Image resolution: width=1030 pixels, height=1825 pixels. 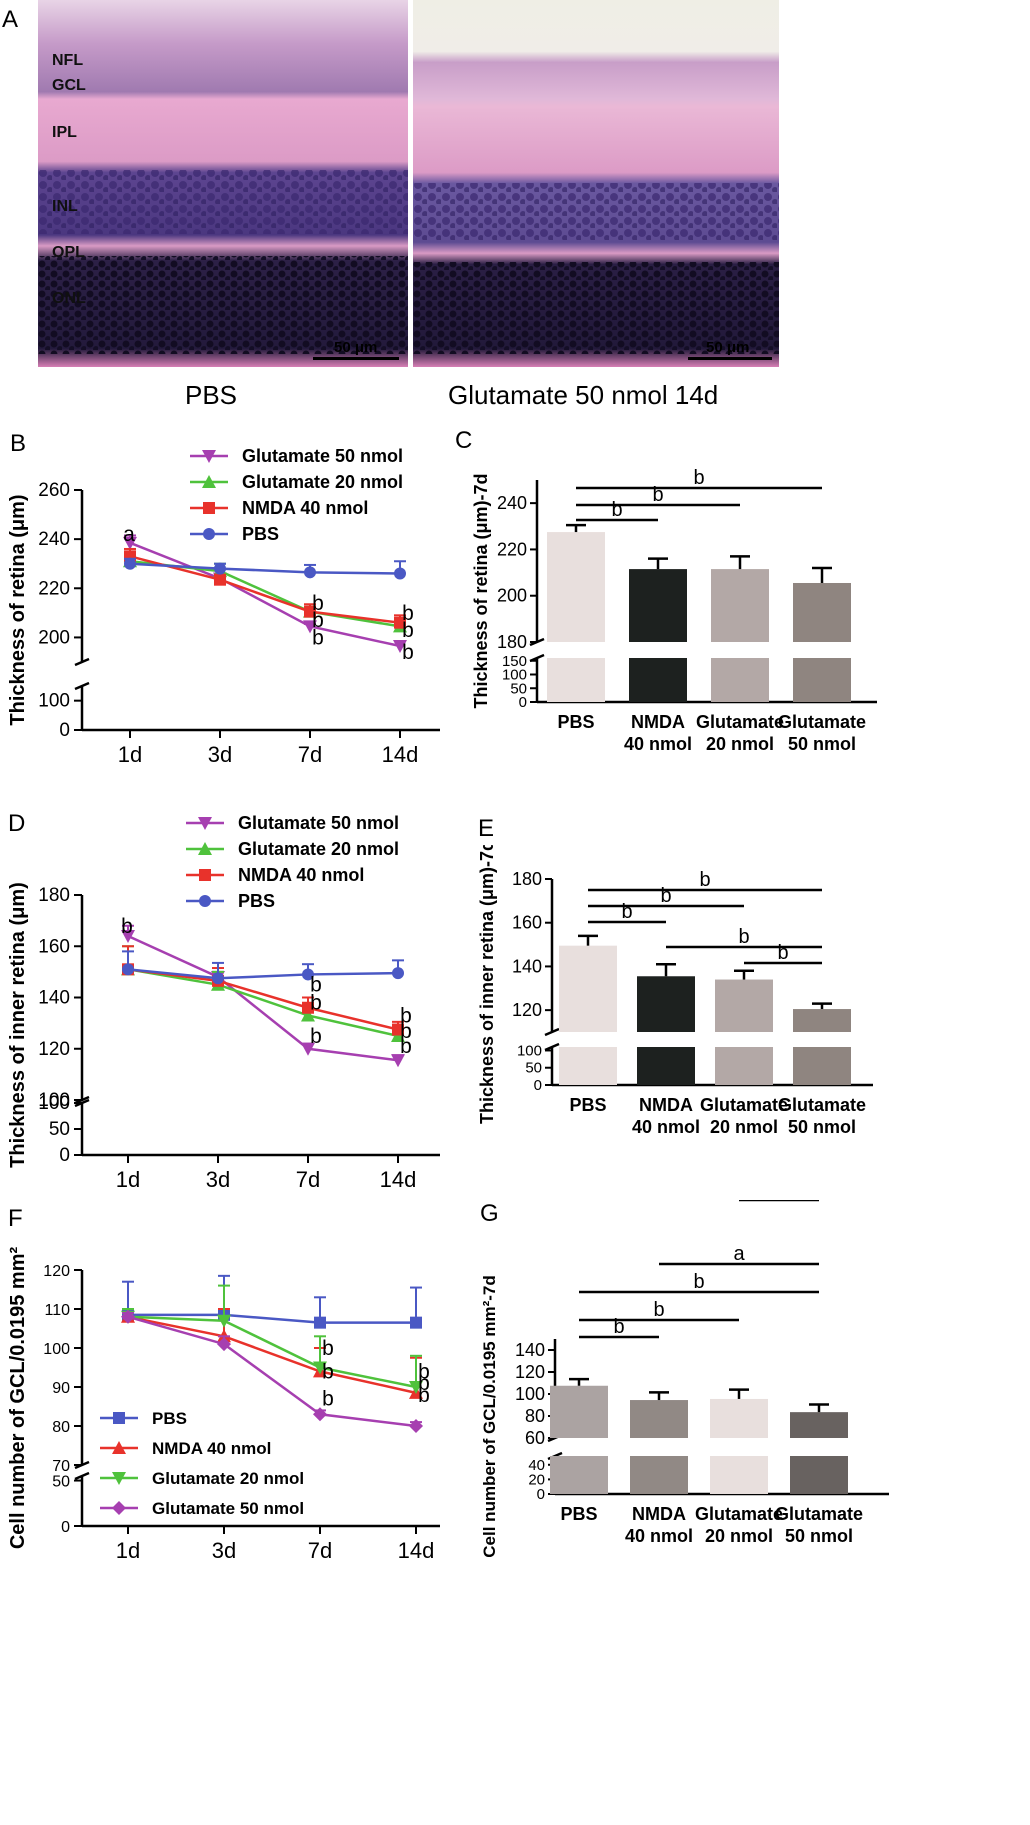 I want to click on significance-letter: a, so click(x=779, y=1202).